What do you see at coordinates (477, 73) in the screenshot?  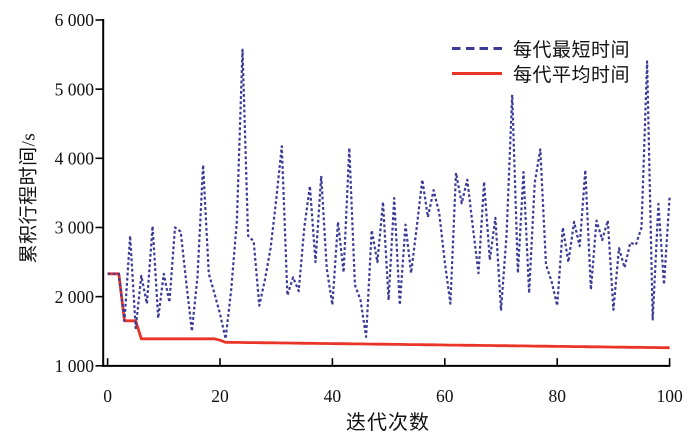 I see `avg-time-line-sample` at bounding box center [477, 73].